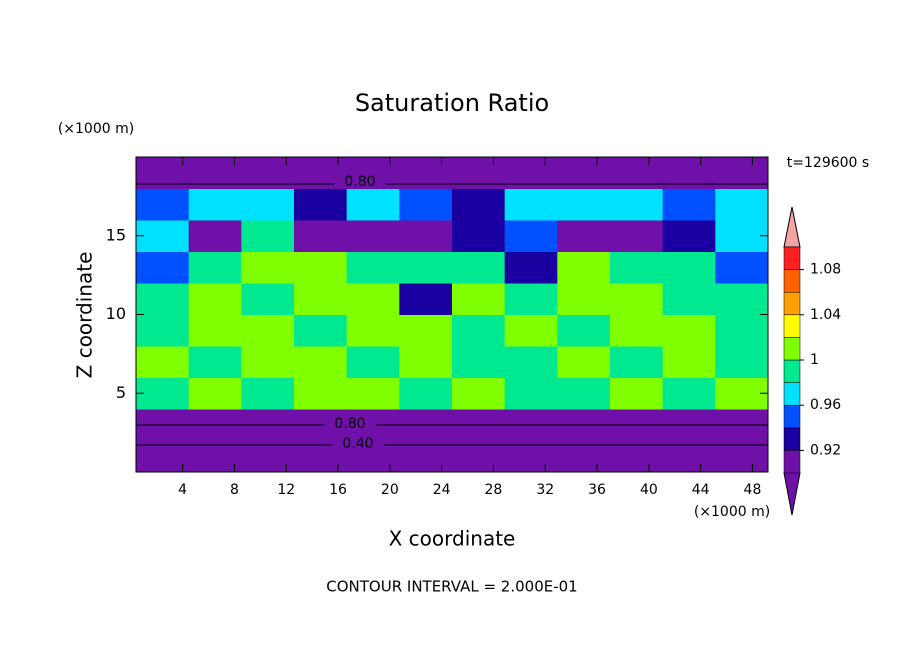 The image size is (904, 654). What do you see at coordinates (597, 490) in the screenshot?
I see `x-tick-label: 36` at bounding box center [597, 490].